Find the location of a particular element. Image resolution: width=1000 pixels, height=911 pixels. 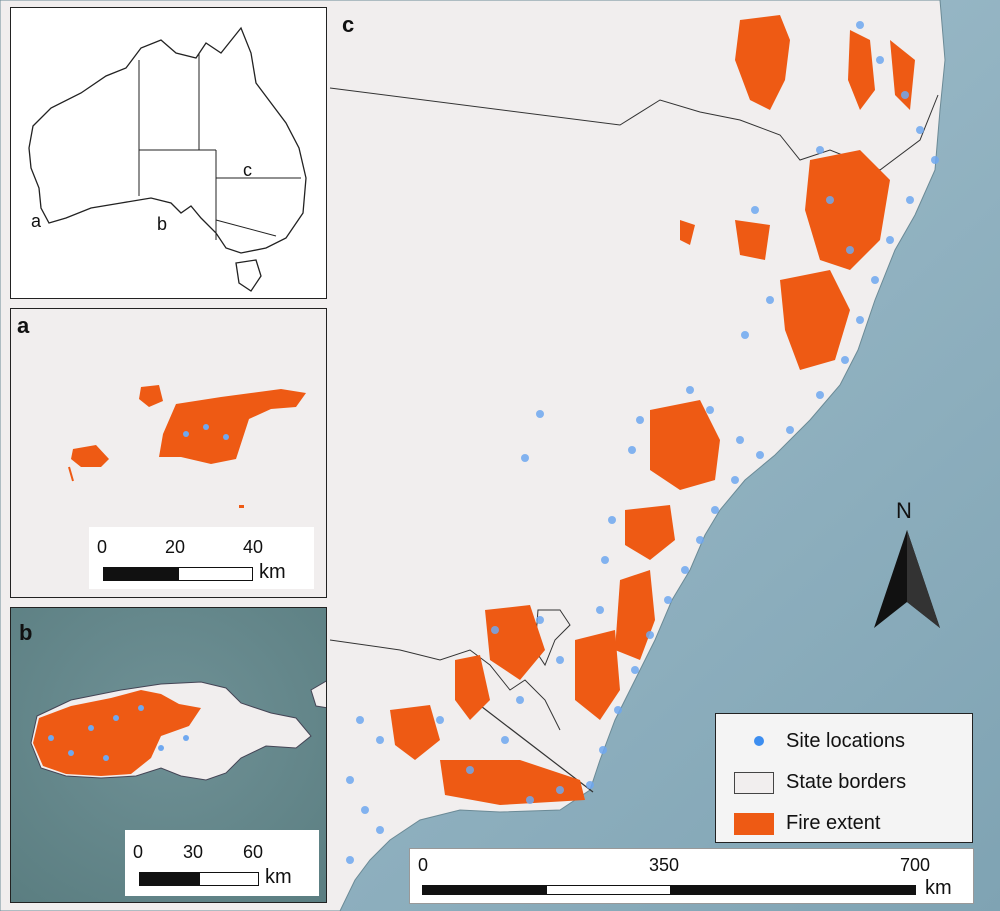

scale-c-tick-0: 0 is located at coordinates (423, 865).